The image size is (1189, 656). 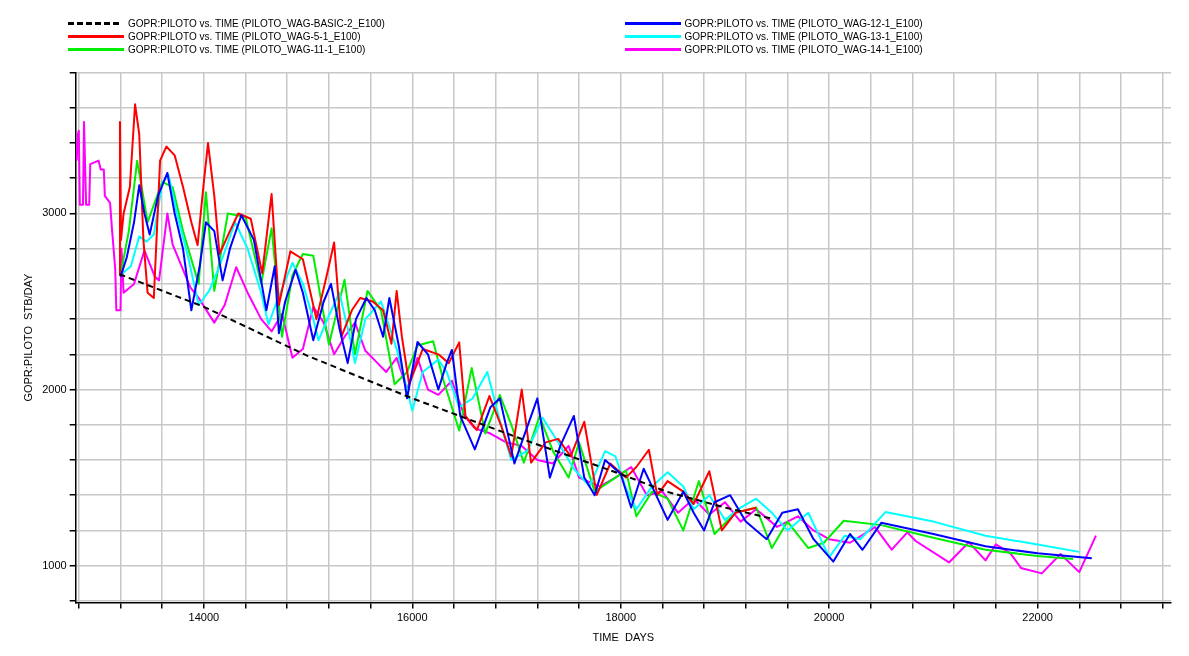 I want to click on legend-label: GOPR:PILOTO vs. TIME (PILOTO_WAG-14-1_E100), so click(x=803, y=49).